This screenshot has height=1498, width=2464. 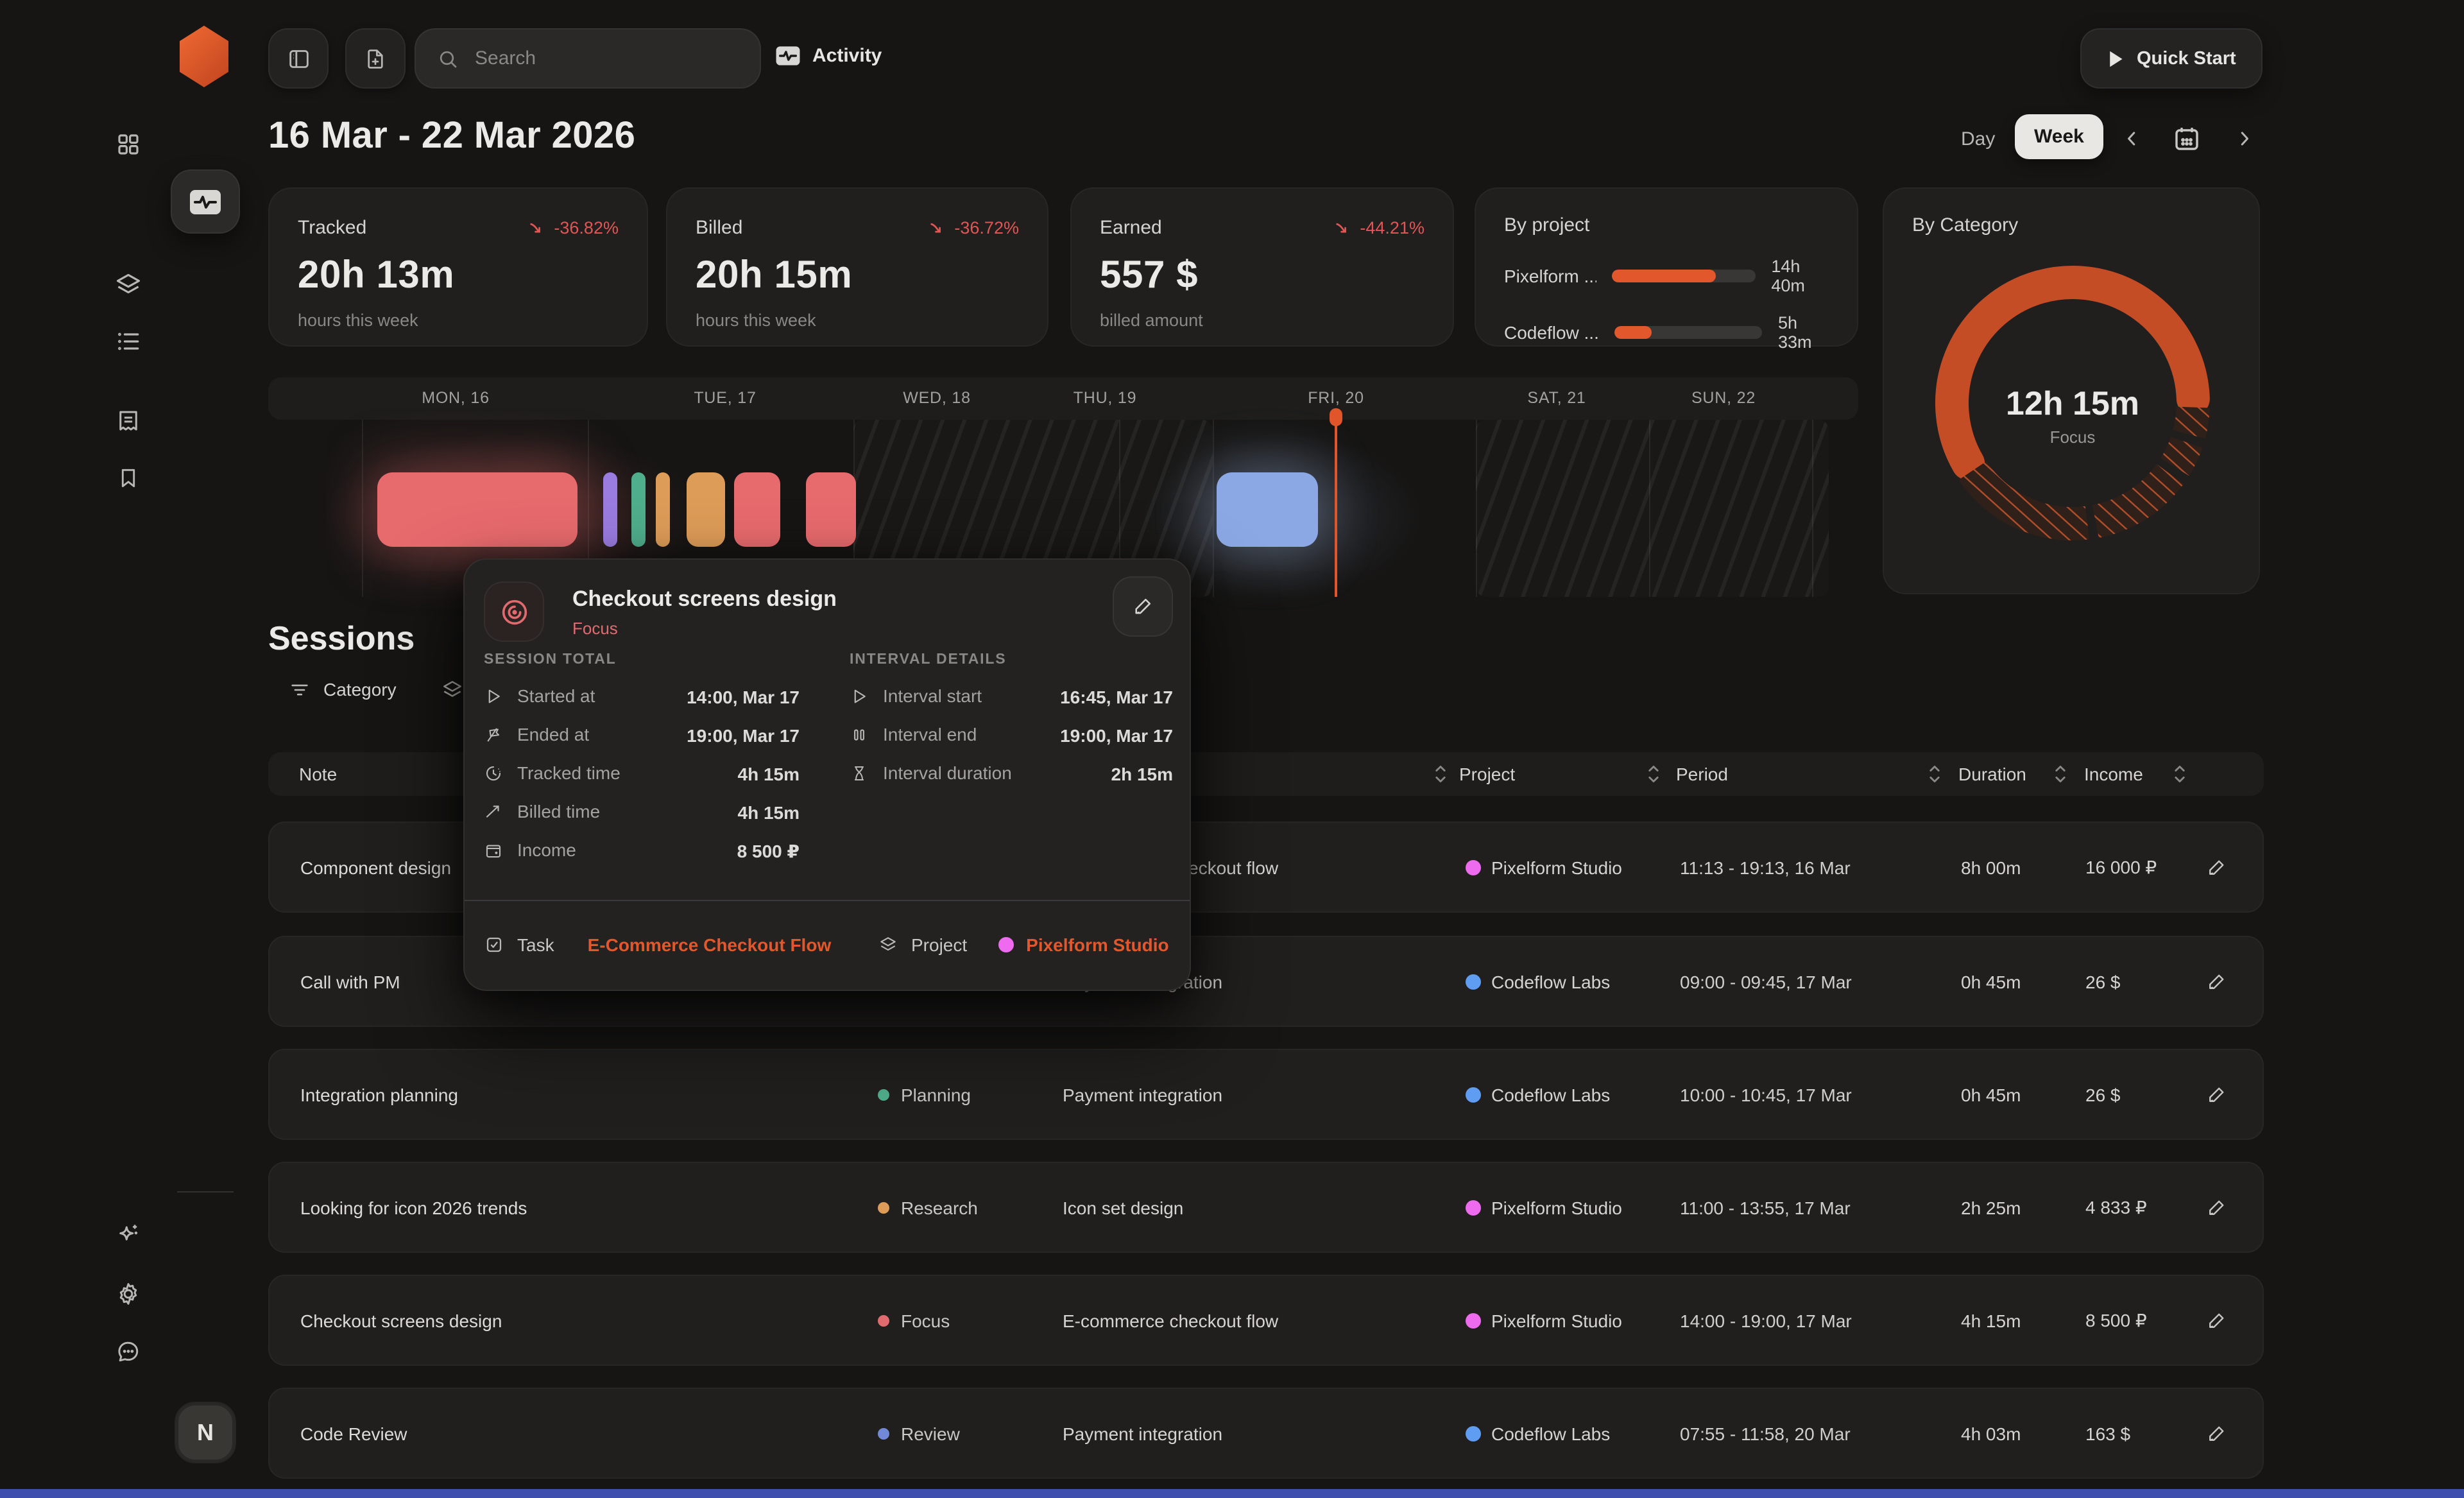 What do you see at coordinates (663, 509) in the screenshot?
I see `timeline-block-orange-thin` at bounding box center [663, 509].